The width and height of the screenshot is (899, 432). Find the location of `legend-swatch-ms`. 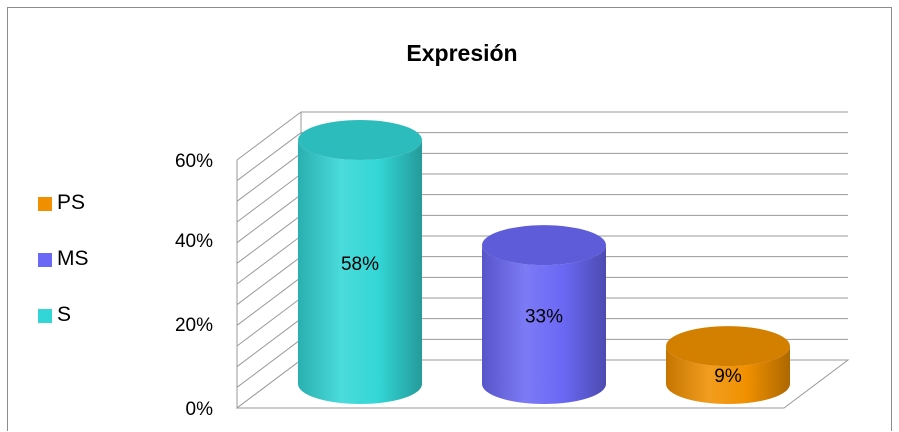

legend-swatch-ms is located at coordinates (45, 260).